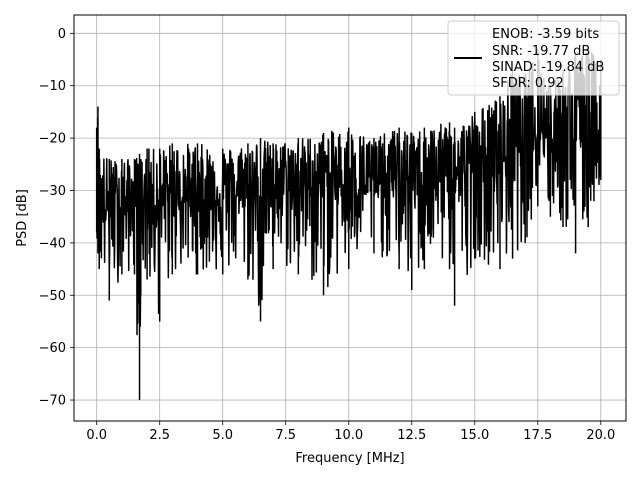  I want to click on y-tick-label: 0, so click(62, 34).